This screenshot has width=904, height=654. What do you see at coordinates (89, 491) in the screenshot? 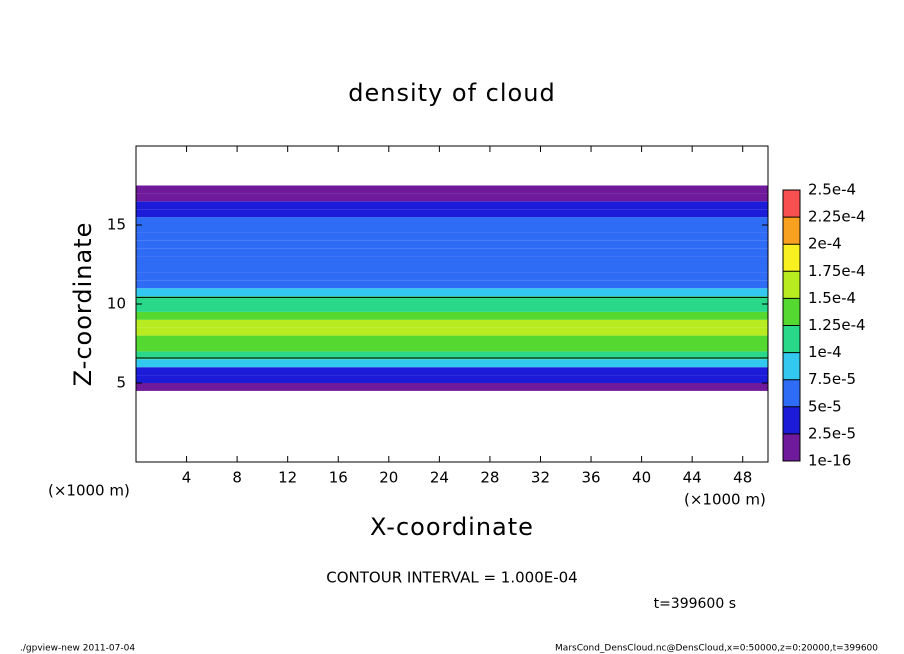
I see `y-unit: (×1000 m)` at bounding box center [89, 491].